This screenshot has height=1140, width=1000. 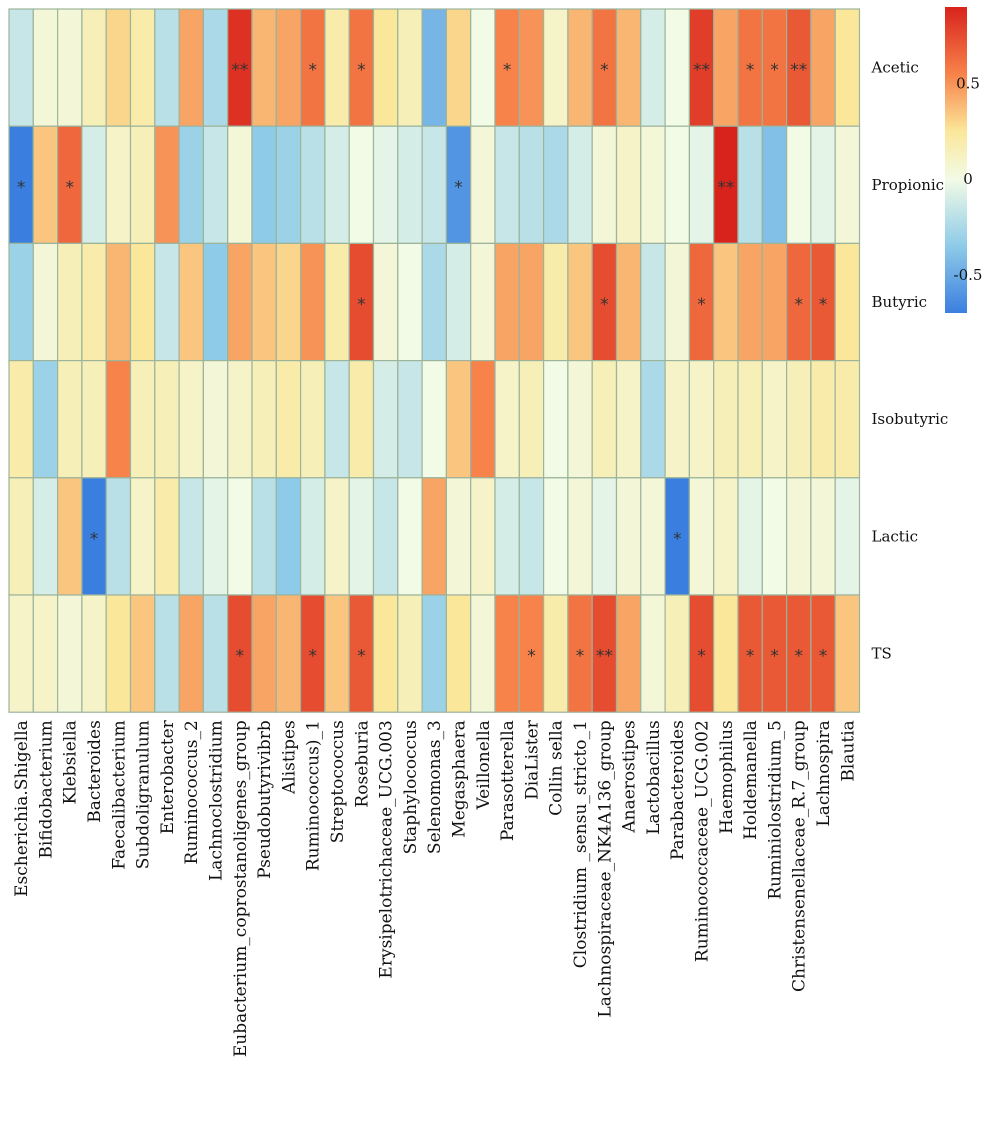 I want to click on column-label: Bacteroides, so click(x=95, y=771).